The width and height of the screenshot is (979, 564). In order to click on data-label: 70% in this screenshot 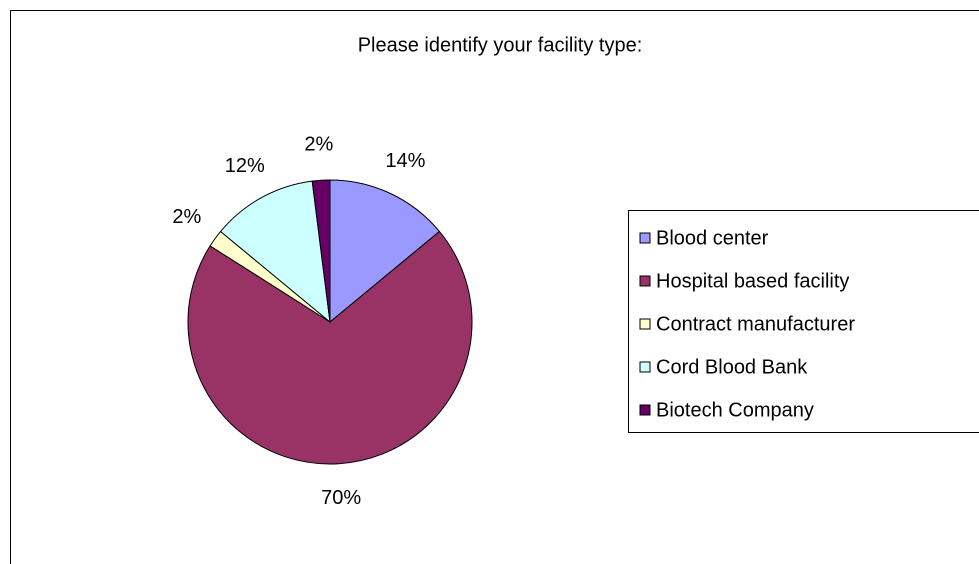, I will do `click(341, 498)`.